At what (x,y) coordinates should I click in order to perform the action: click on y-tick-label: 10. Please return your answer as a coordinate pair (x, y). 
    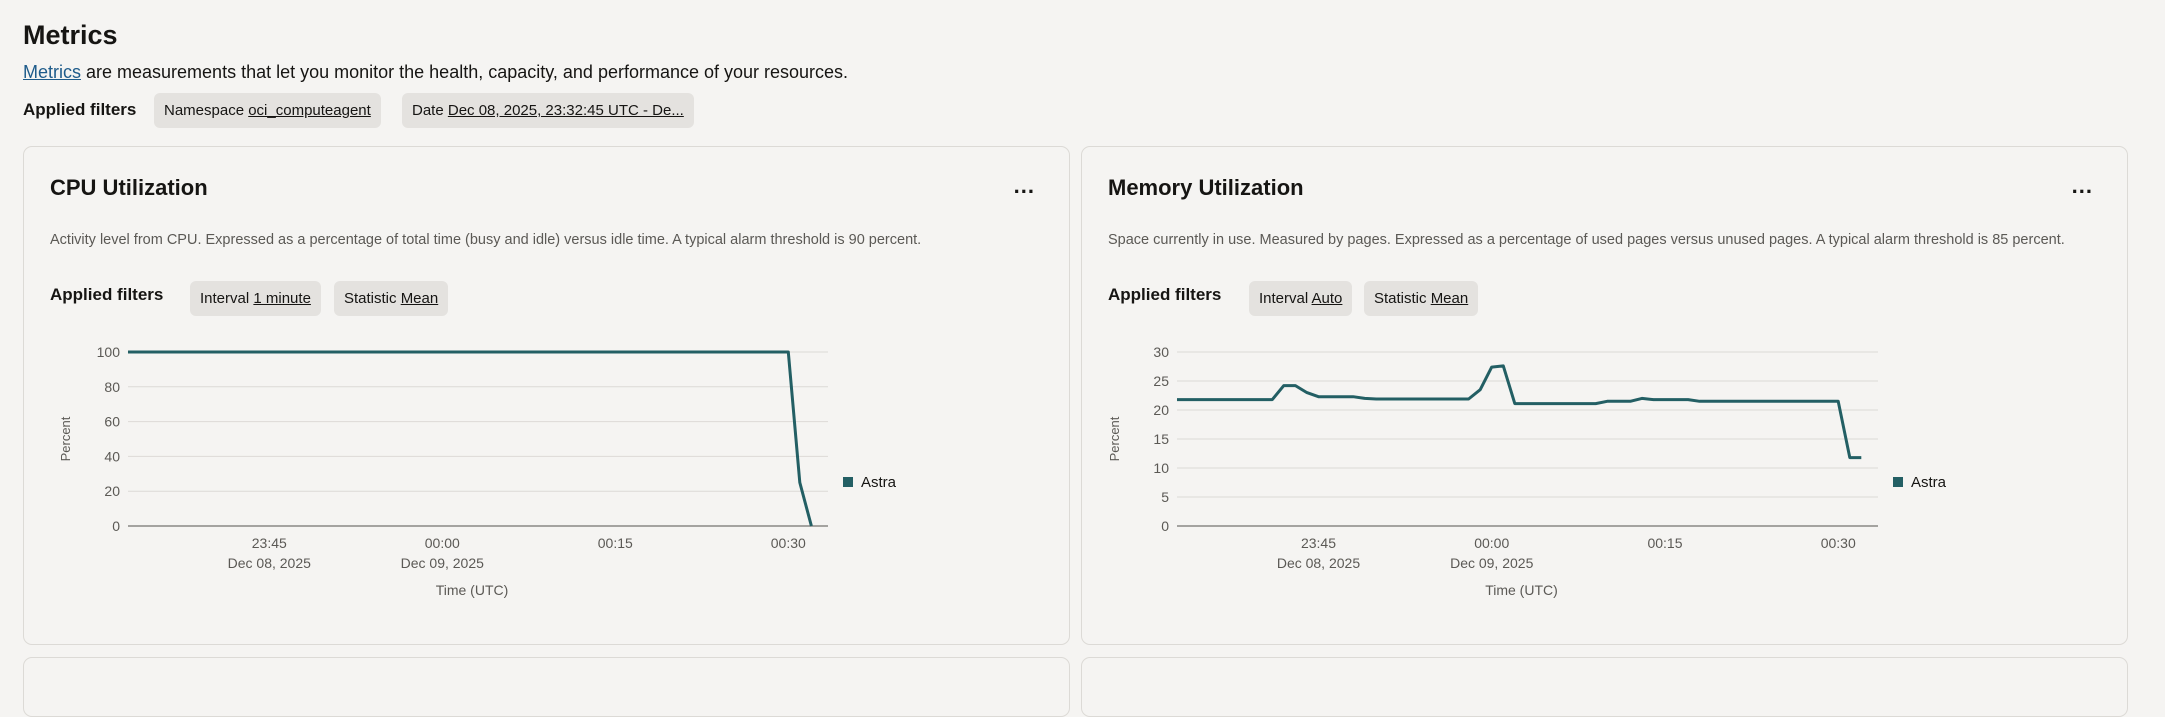
    Looking at the image, I should click on (1161, 468).